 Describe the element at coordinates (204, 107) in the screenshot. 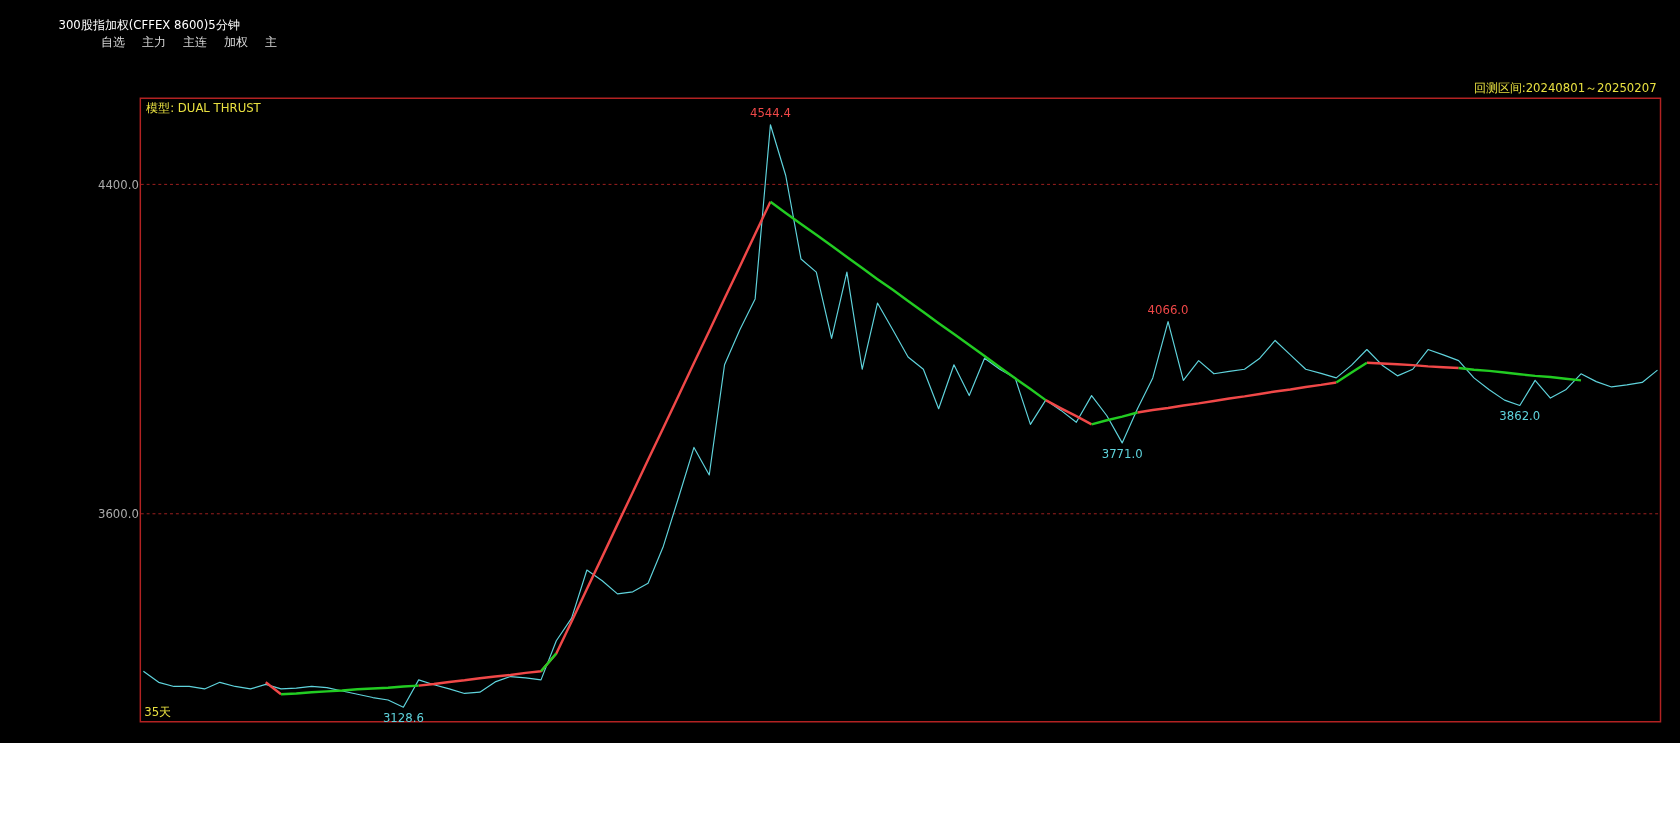

I see `annotation: 模型: DUAL THRUST` at that location.